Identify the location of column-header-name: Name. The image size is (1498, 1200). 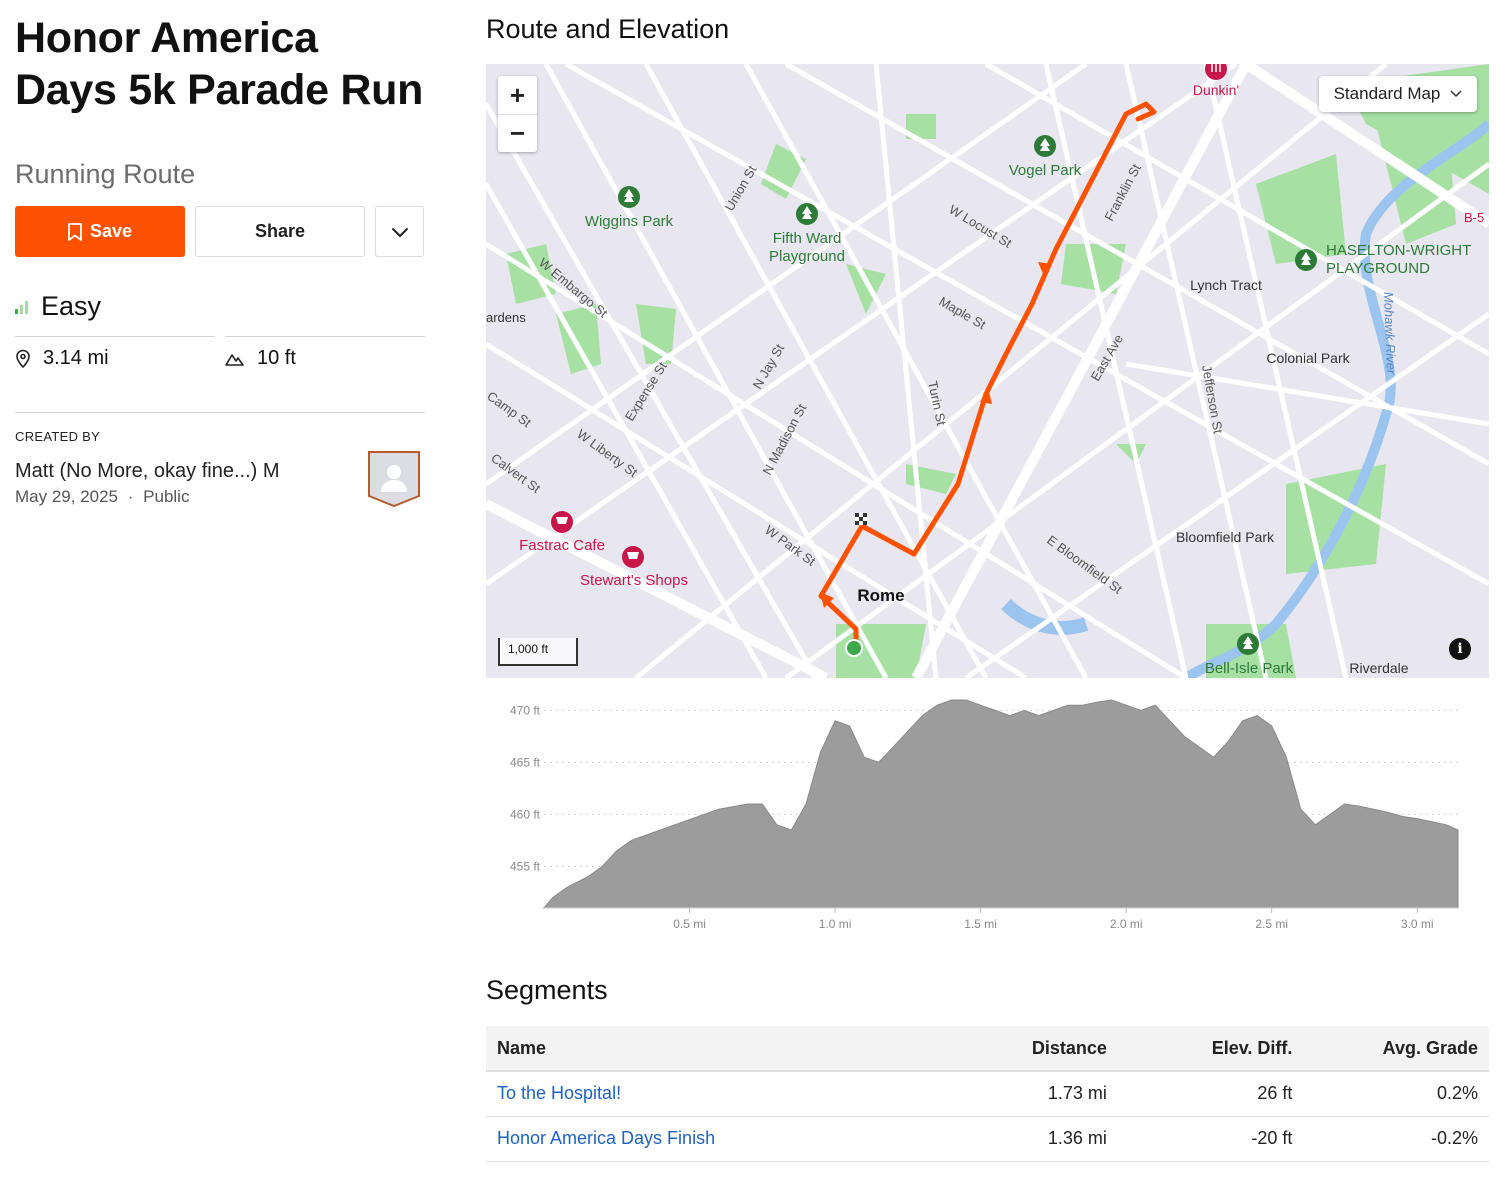
(712, 1049).